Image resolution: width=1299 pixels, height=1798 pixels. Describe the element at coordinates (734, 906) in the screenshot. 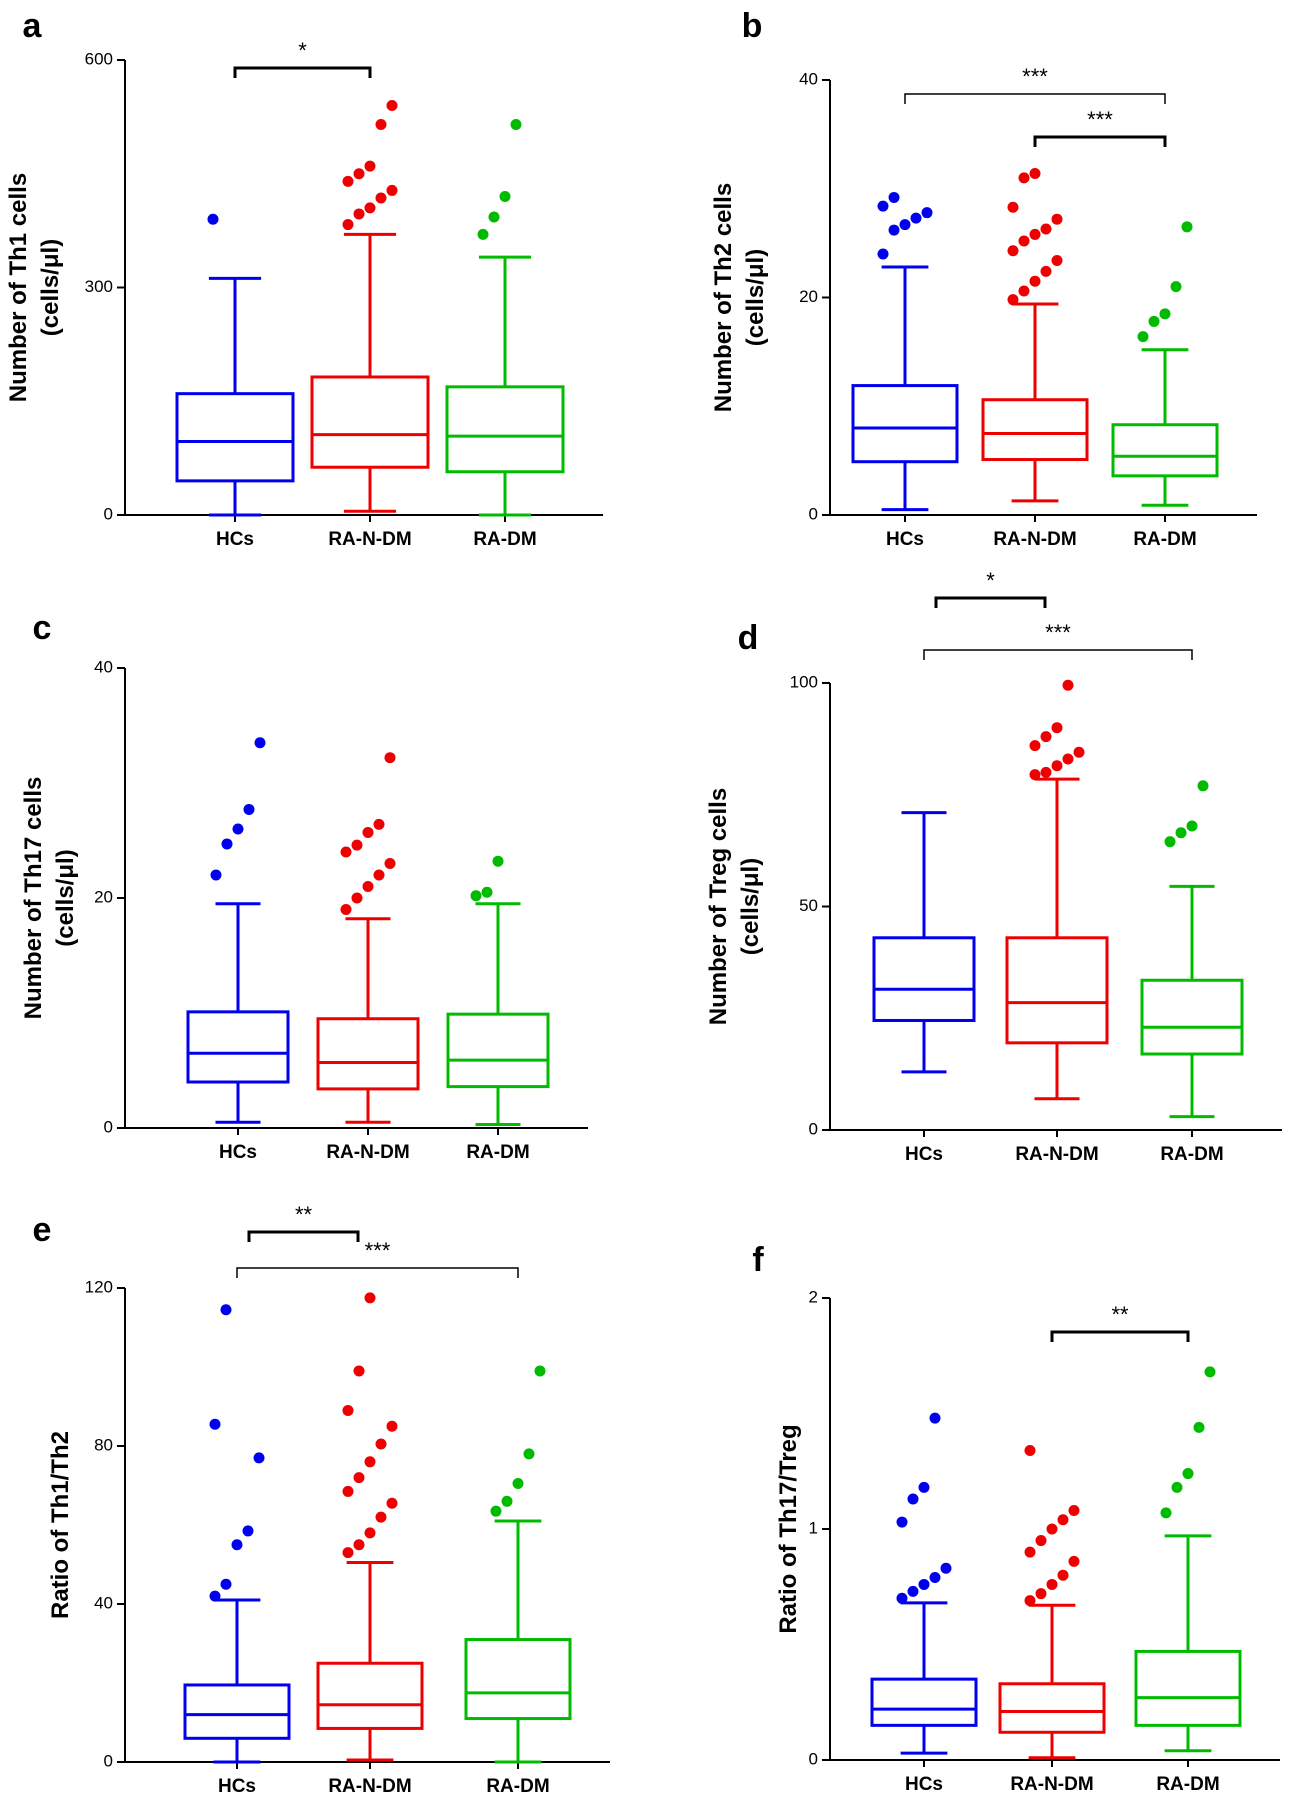

I see `y-axis-label: Number of Treg cells (cells/μl)` at that location.